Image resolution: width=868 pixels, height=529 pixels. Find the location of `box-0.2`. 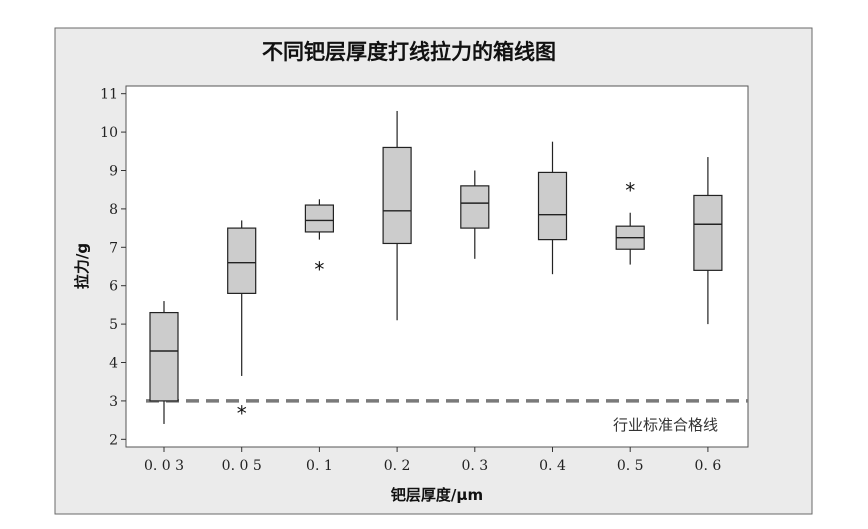

box-0.2 is located at coordinates (397, 215).